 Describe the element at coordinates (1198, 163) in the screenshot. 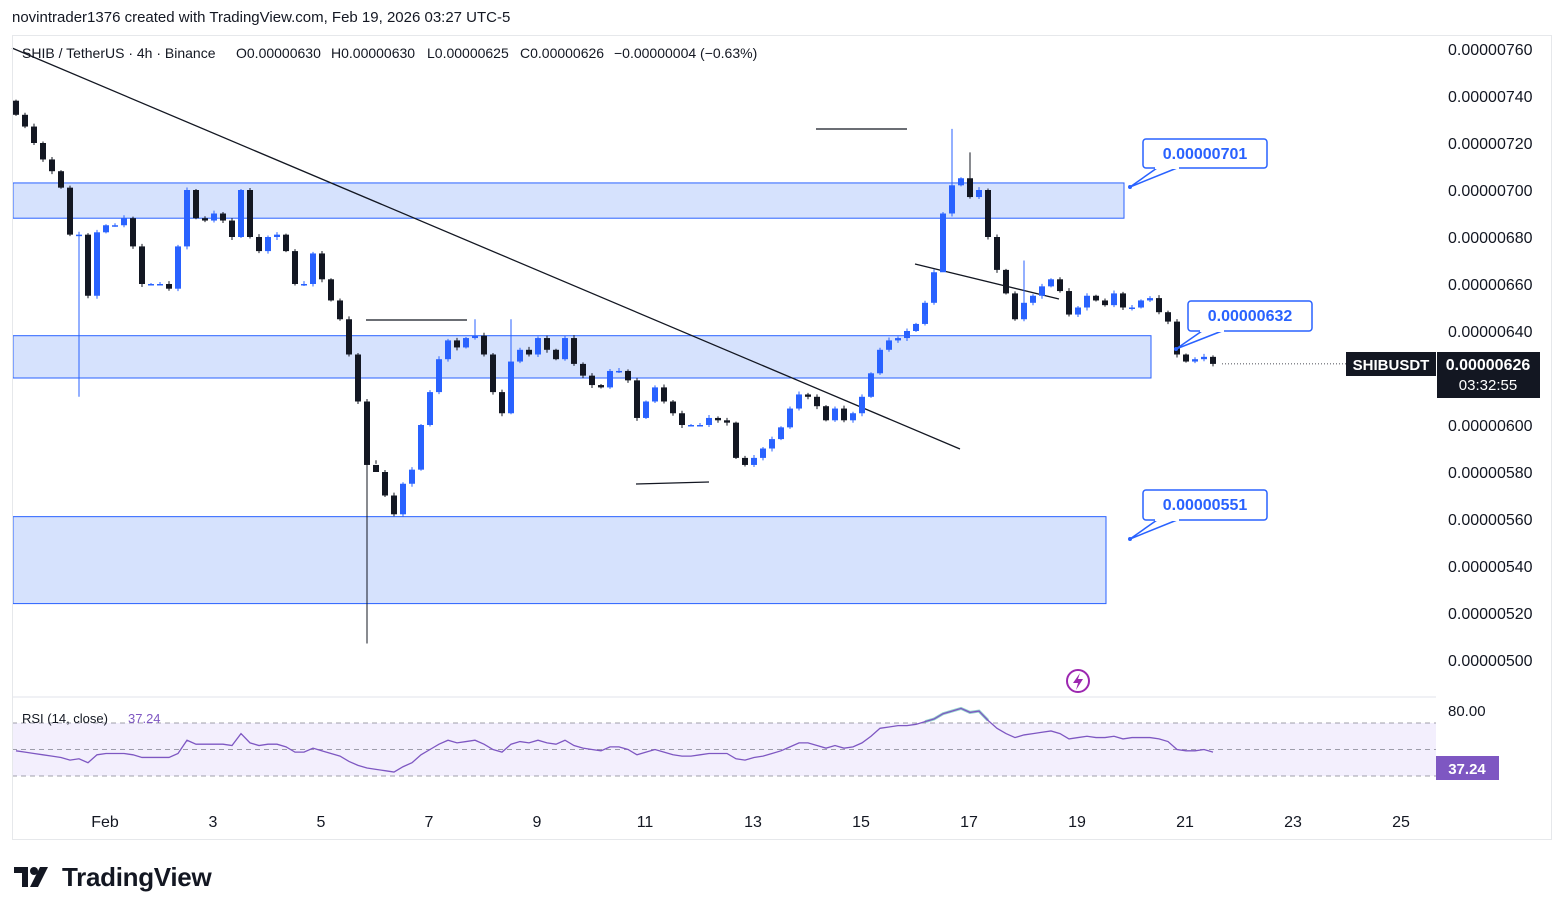

I see `price-callout: 0.00000701` at that location.